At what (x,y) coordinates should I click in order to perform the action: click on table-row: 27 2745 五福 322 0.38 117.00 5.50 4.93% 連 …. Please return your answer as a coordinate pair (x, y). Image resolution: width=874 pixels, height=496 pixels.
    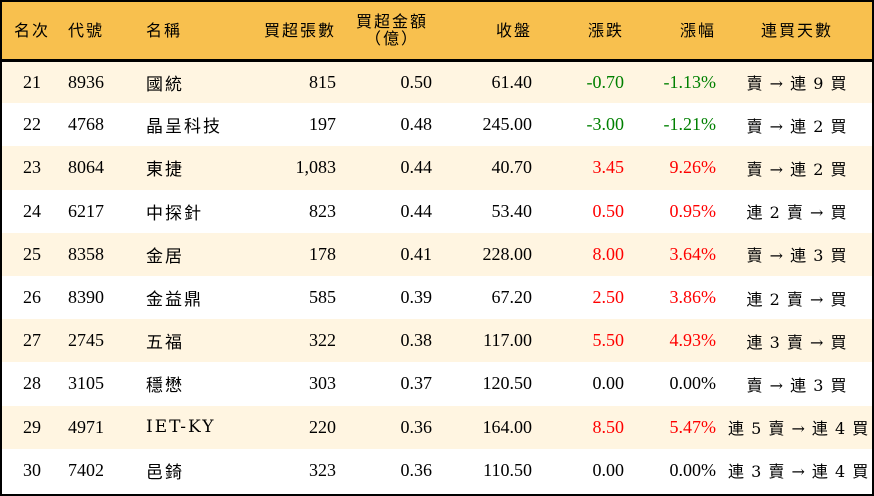
    Looking at the image, I should click on (437, 341).